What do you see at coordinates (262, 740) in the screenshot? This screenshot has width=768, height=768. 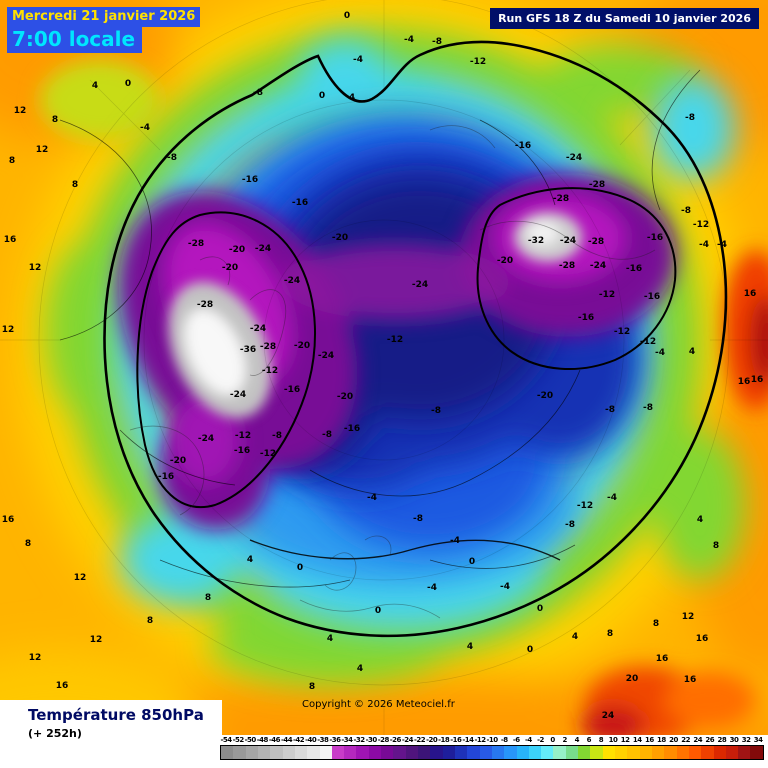 I see `colorbar-tick-label: -48` at bounding box center [262, 740].